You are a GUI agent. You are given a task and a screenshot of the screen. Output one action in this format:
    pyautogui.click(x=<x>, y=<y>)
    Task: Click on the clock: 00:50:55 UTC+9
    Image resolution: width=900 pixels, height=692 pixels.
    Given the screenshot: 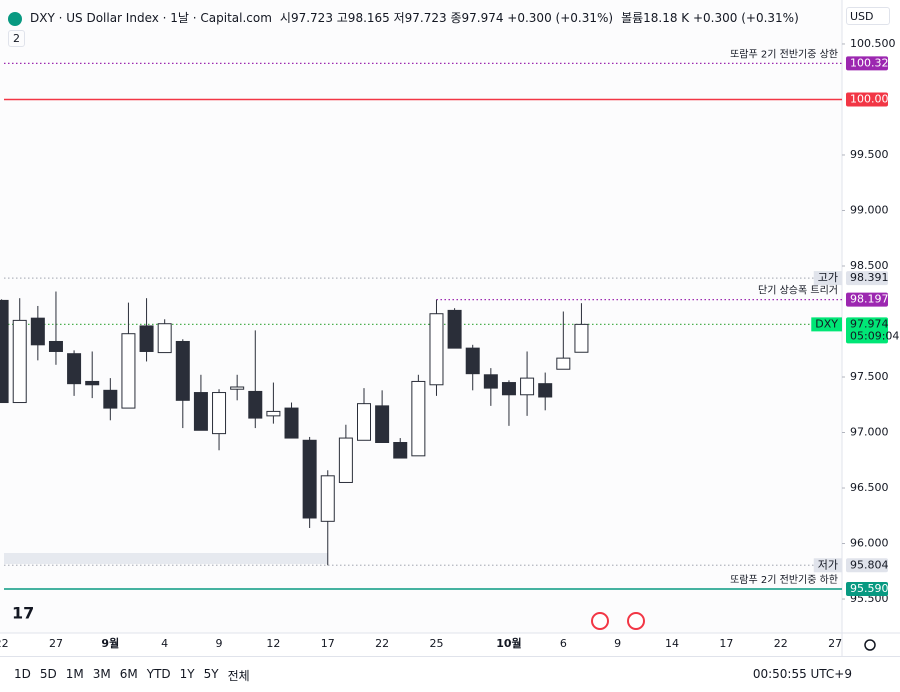 What is the action you would take?
    pyautogui.click(x=802, y=674)
    